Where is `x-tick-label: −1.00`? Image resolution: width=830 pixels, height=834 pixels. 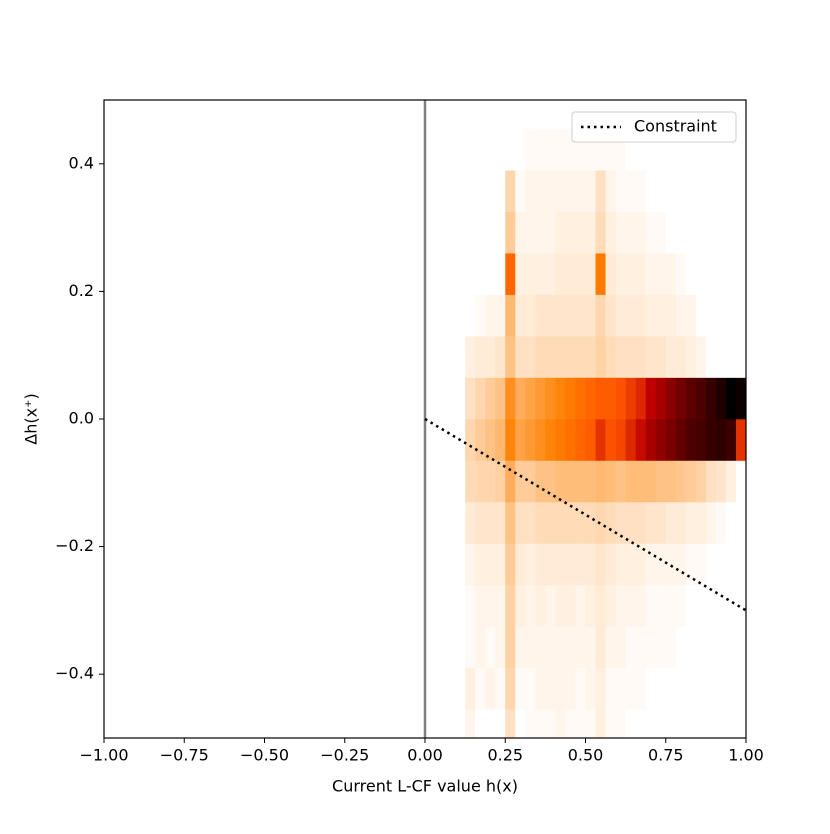 x-tick-label: −1.00 is located at coordinates (103, 755).